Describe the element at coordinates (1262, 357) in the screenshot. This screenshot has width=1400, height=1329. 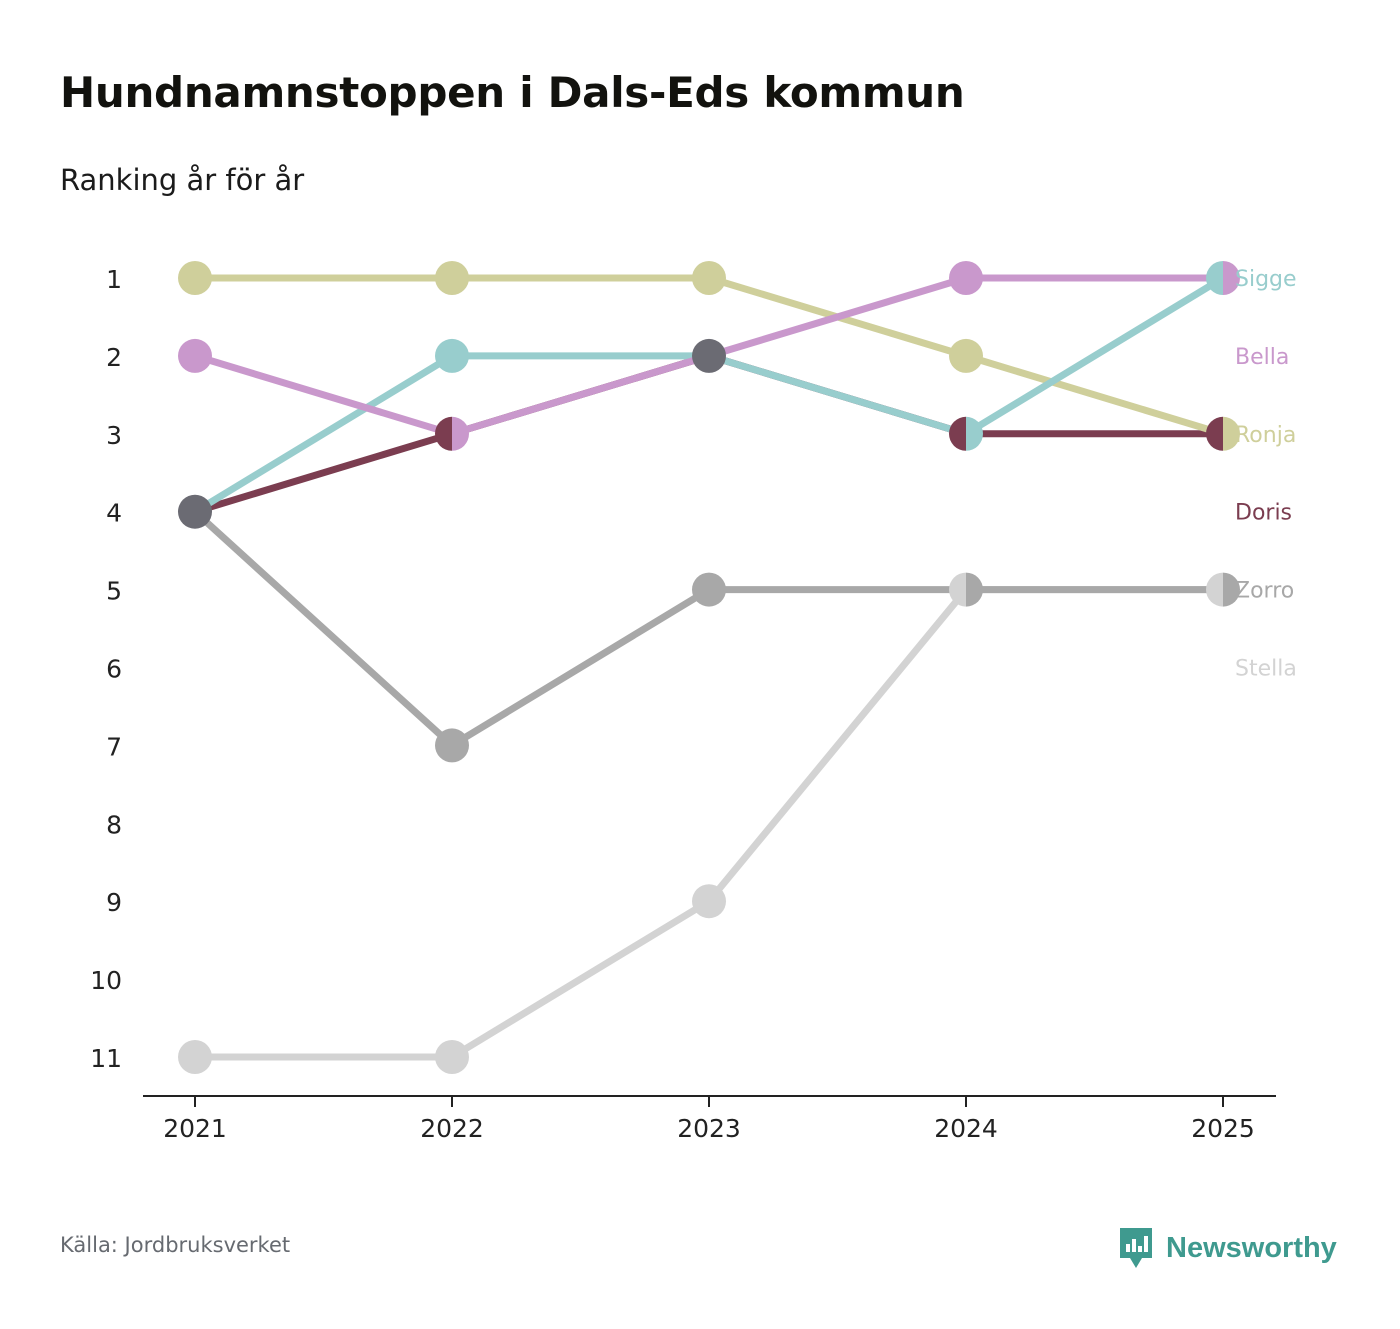
I see `legend-label-bella: Bella` at that location.